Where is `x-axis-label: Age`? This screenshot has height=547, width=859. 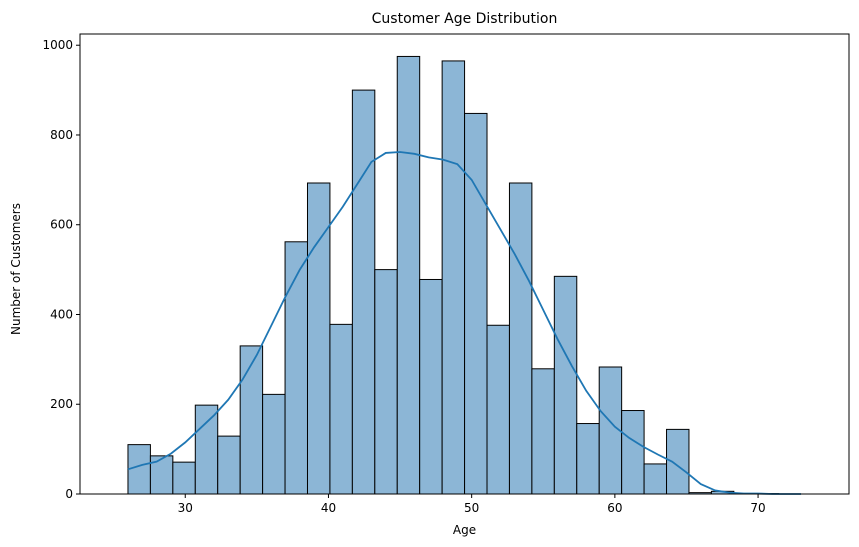 x-axis-label: Age is located at coordinates (464, 530).